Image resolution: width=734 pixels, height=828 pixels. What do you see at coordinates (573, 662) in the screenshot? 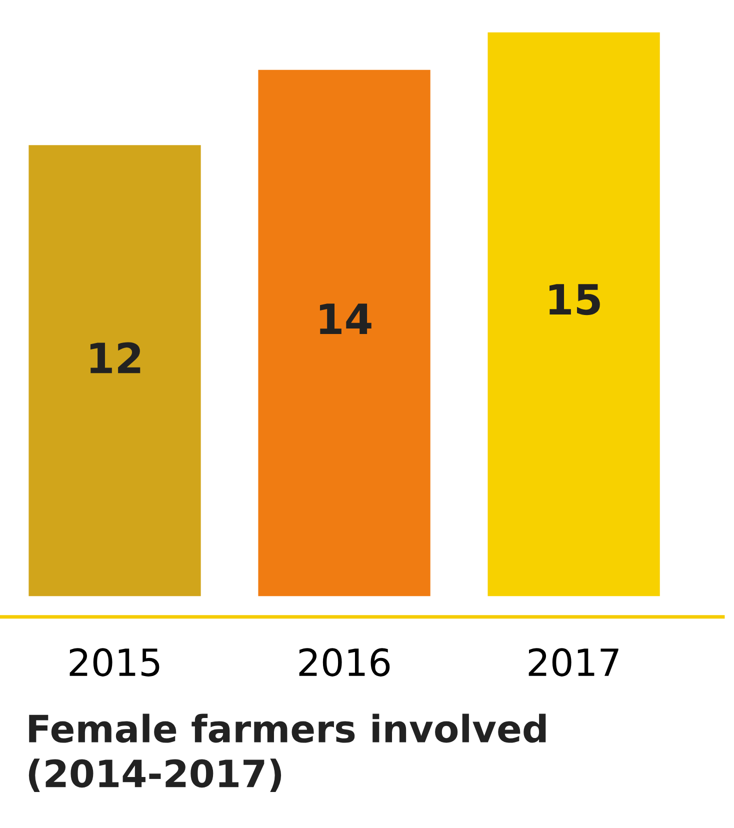
I see `x-tick-label: 2017` at bounding box center [573, 662].